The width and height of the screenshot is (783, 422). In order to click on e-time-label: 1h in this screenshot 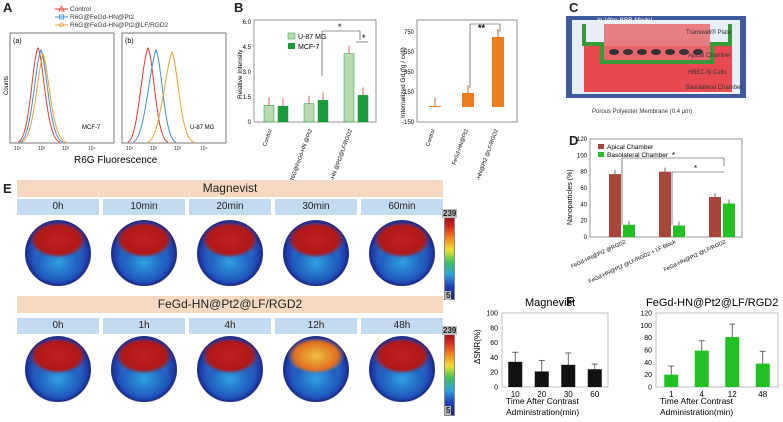, I will do `click(144, 326)`.